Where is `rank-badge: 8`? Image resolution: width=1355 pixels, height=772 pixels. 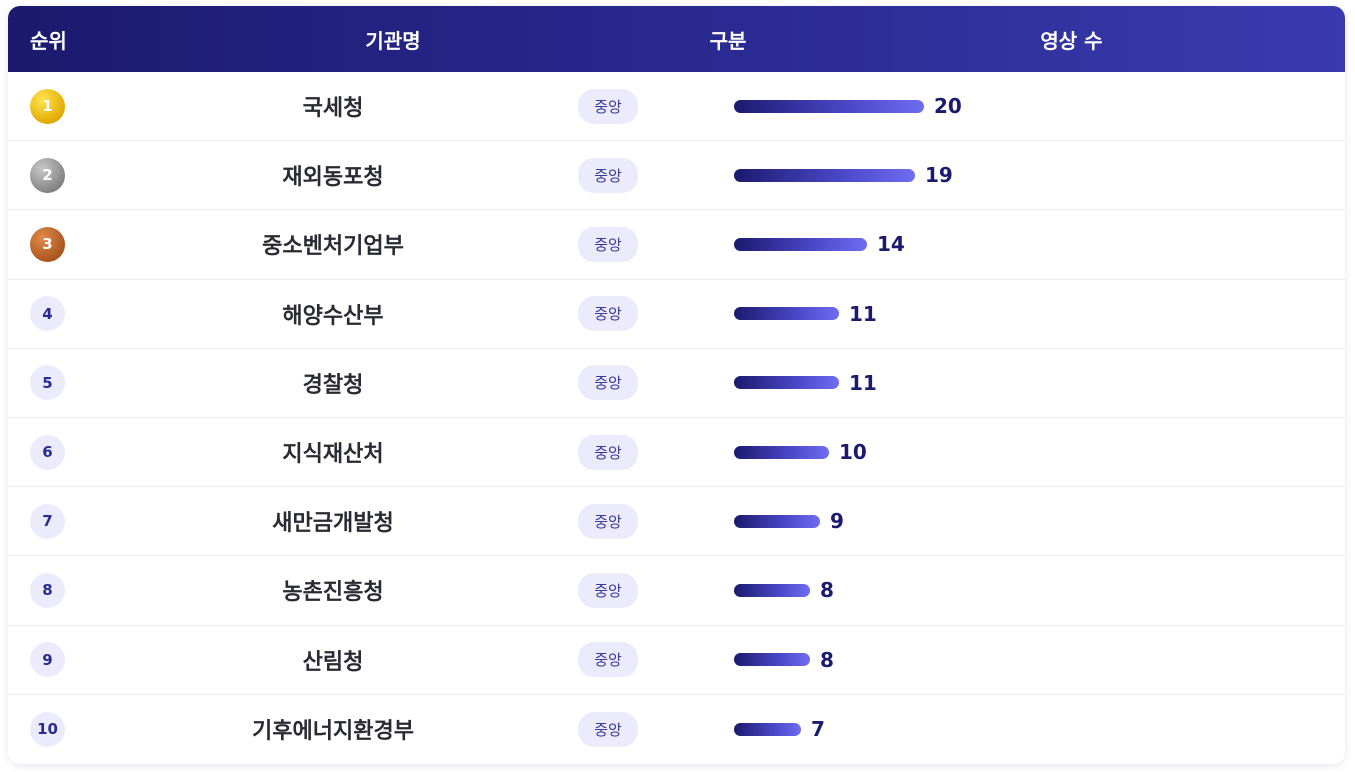
rank-badge: 8 is located at coordinates (47, 590).